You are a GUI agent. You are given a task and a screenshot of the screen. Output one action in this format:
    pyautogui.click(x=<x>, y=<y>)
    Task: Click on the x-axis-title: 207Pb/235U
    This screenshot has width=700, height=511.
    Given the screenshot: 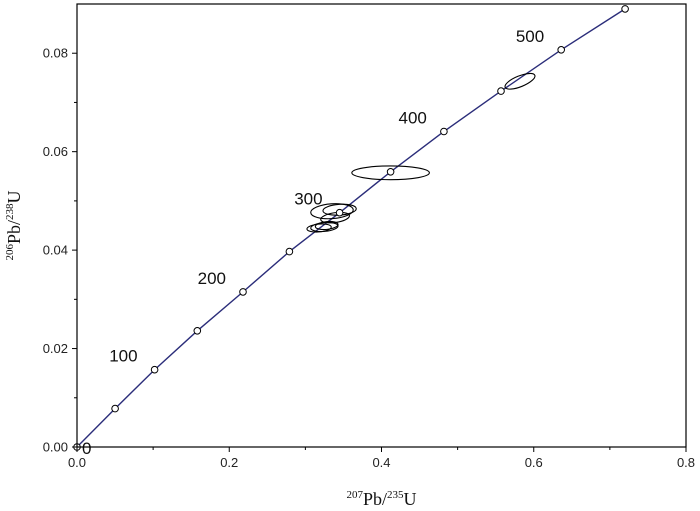 What is the action you would take?
    pyautogui.click(x=381, y=499)
    